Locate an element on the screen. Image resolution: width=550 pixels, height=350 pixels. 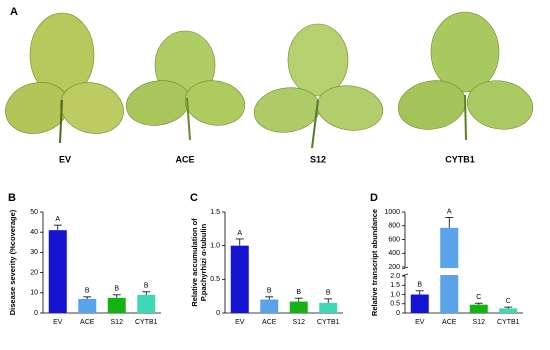
panel-letter: B is located at coordinates (12, 198).